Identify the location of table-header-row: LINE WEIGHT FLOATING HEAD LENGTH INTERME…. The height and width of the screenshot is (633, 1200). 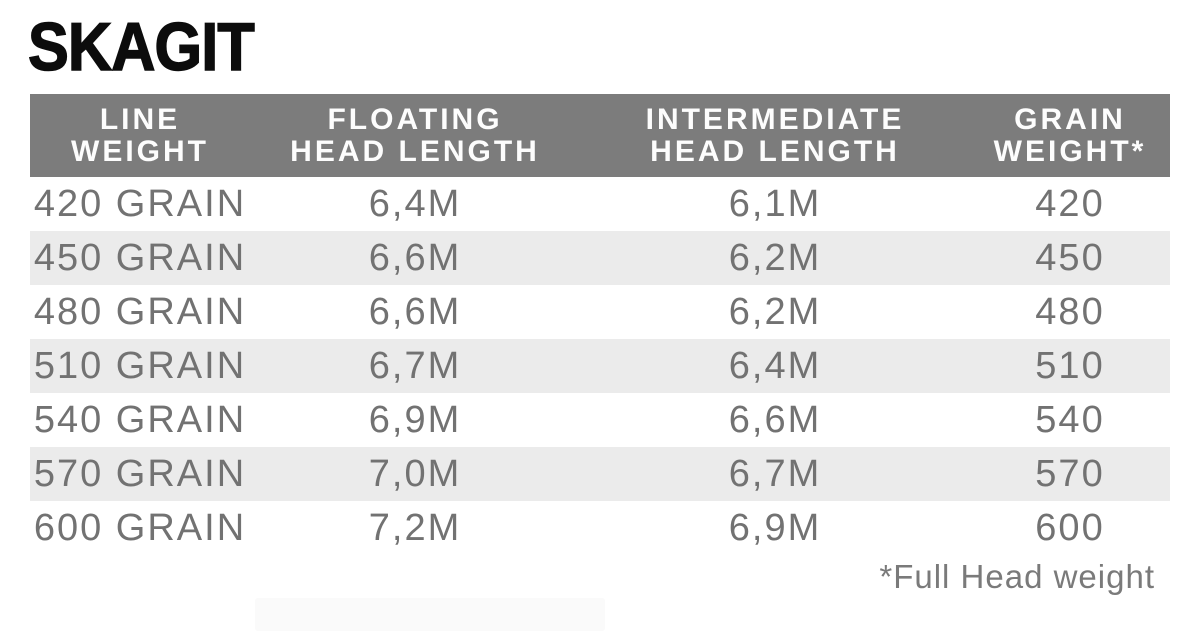
(600, 135).